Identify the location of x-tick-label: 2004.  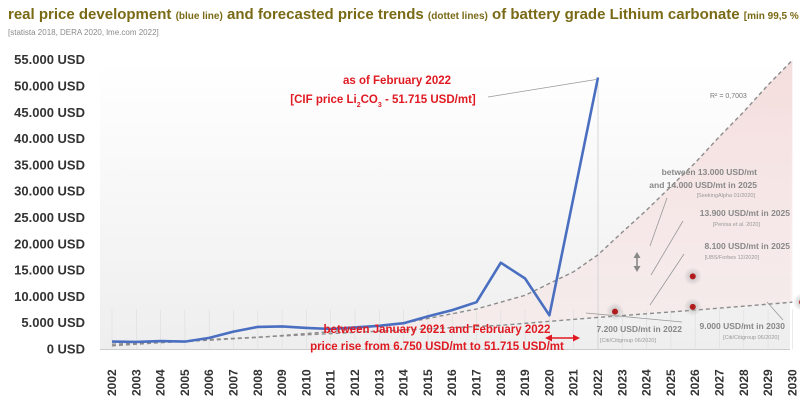
(161, 382).